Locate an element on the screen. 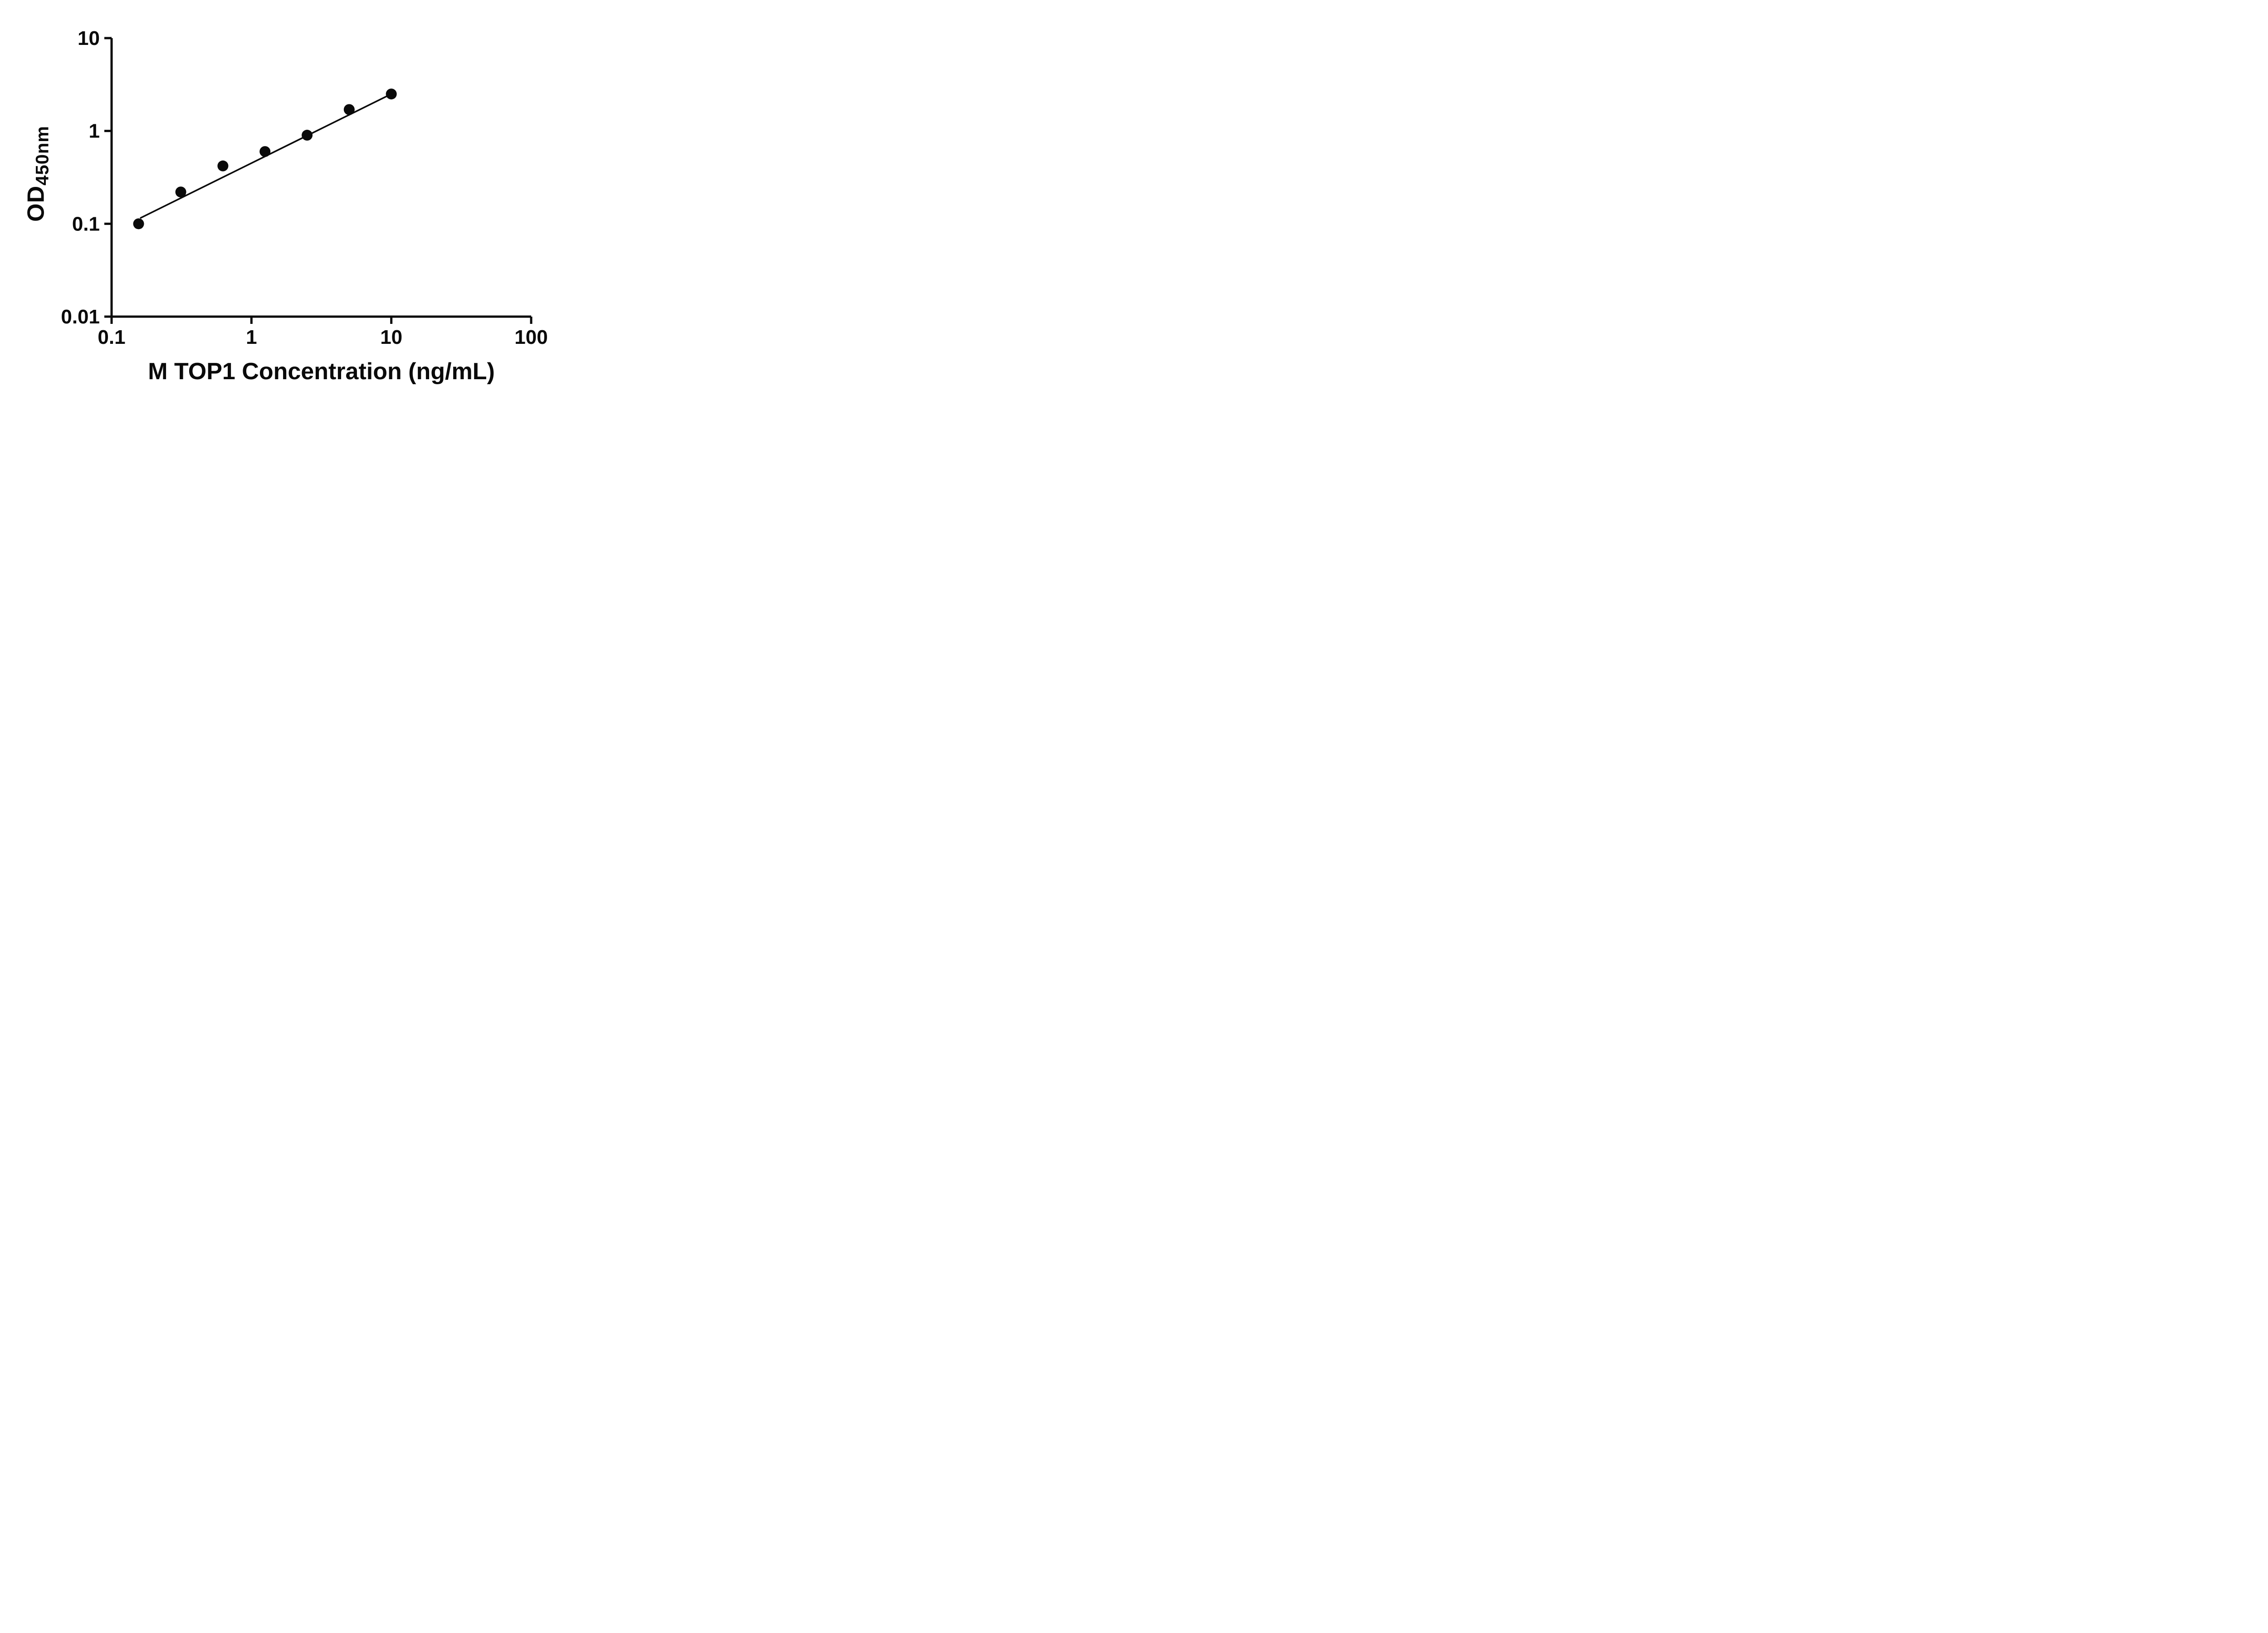  axes-lines is located at coordinates (320, 178).